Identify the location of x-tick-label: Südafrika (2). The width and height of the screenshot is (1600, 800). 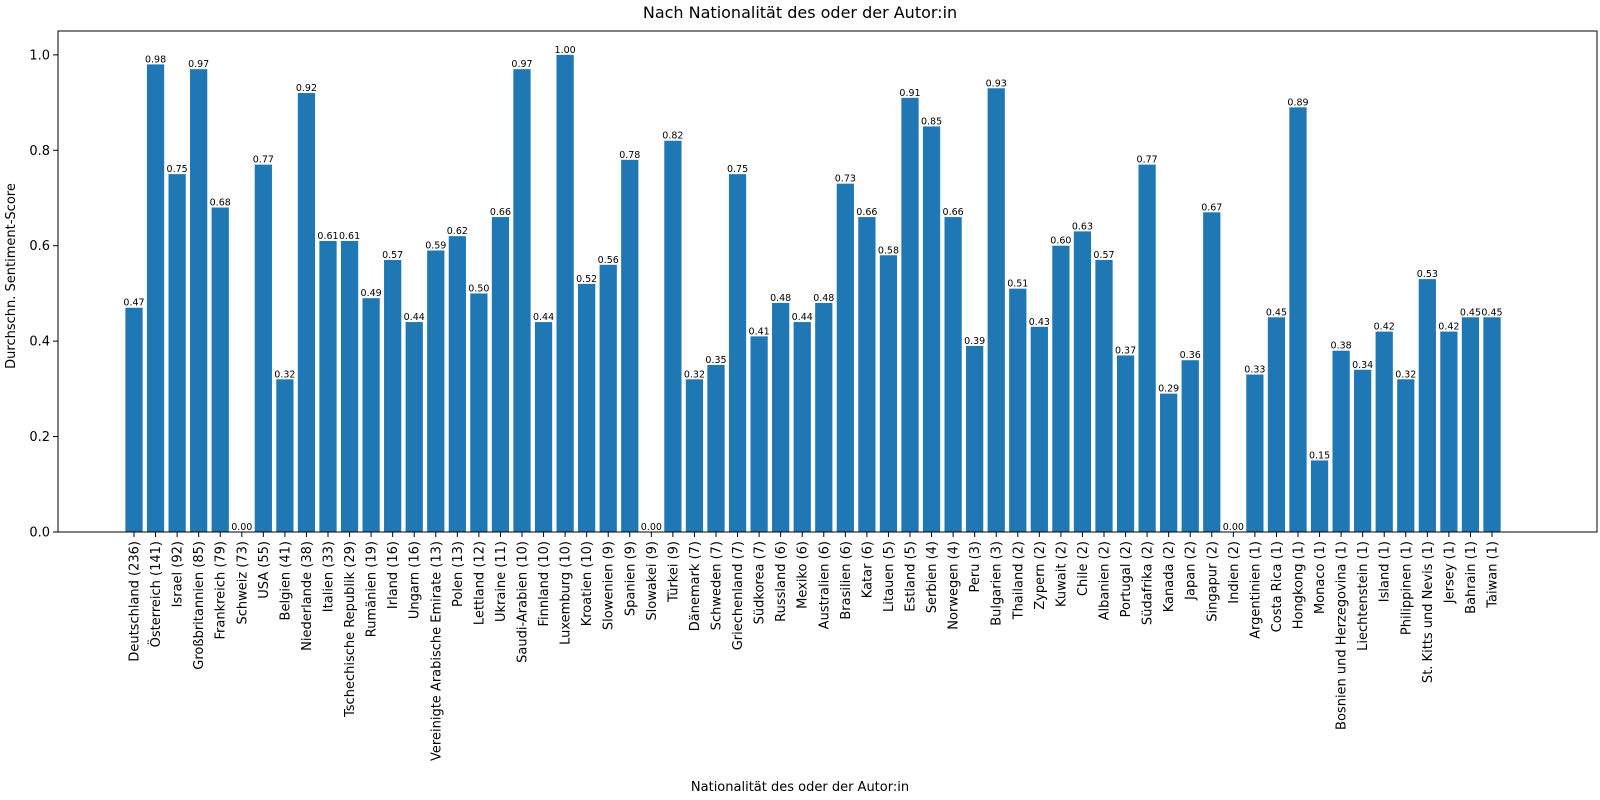
(1148, 583).